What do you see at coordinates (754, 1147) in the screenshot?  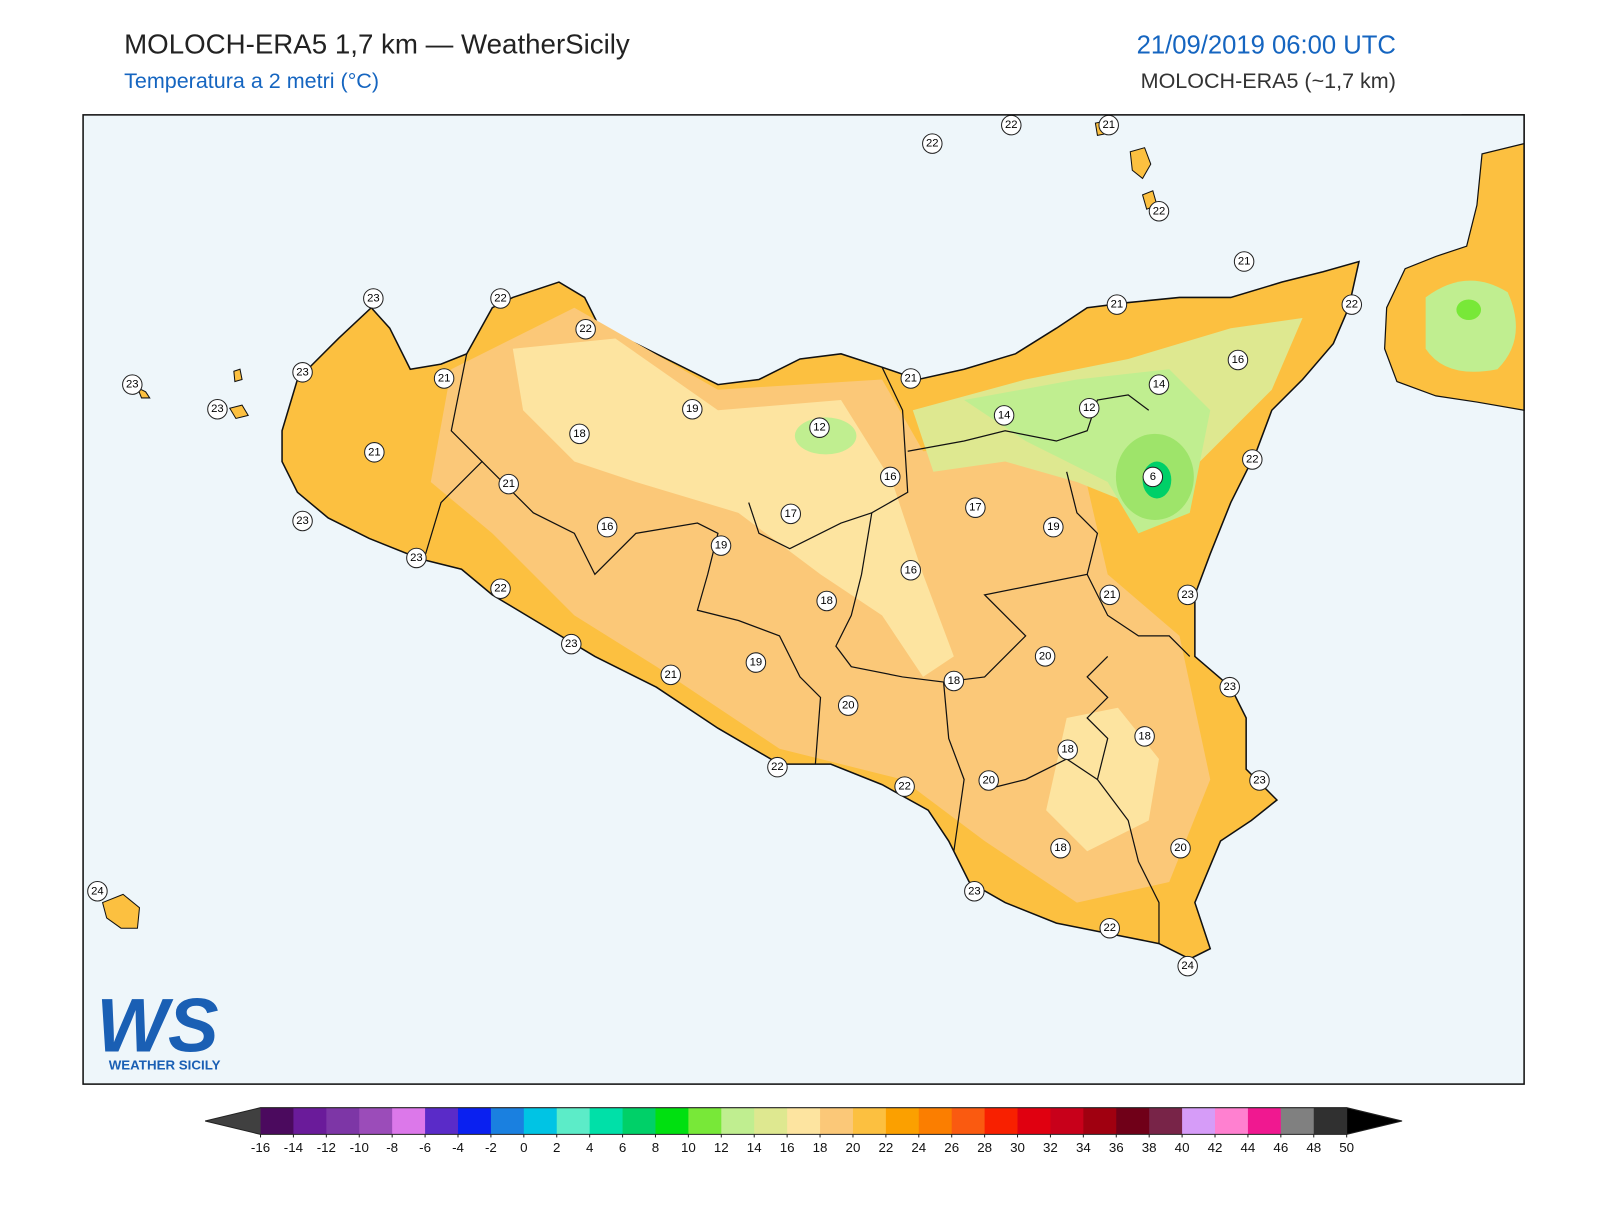 I see `colorbar-tick-label: 14` at bounding box center [754, 1147].